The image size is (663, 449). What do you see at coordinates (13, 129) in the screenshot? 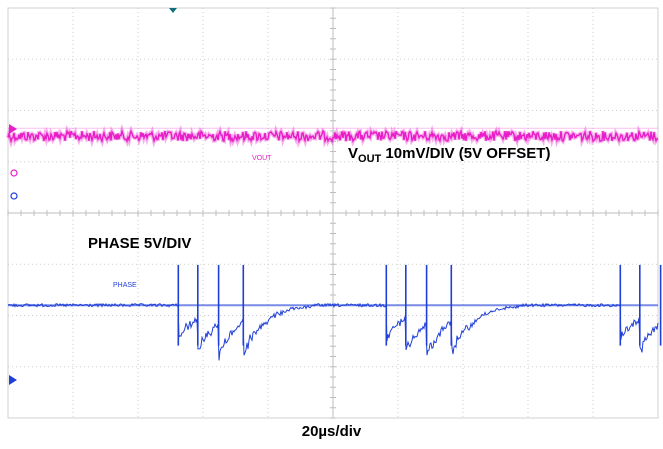
I see `ch1-trigger-level-icon` at bounding box center [13, 129].